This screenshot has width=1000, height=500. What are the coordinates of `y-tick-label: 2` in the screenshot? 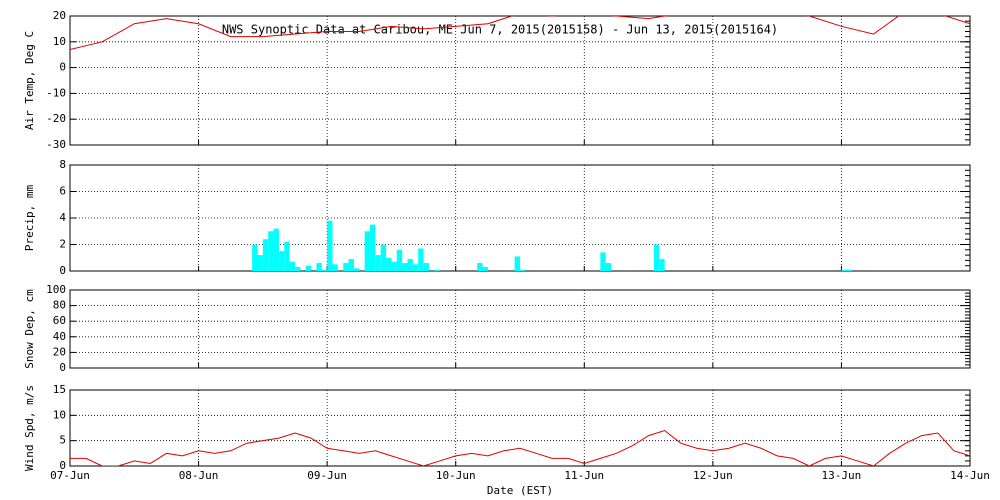 It's located at (62, 244).